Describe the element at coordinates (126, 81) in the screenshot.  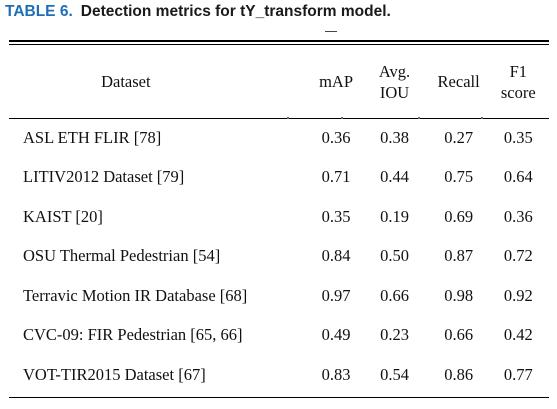
I see `header-dataset: Dataset` at that location.